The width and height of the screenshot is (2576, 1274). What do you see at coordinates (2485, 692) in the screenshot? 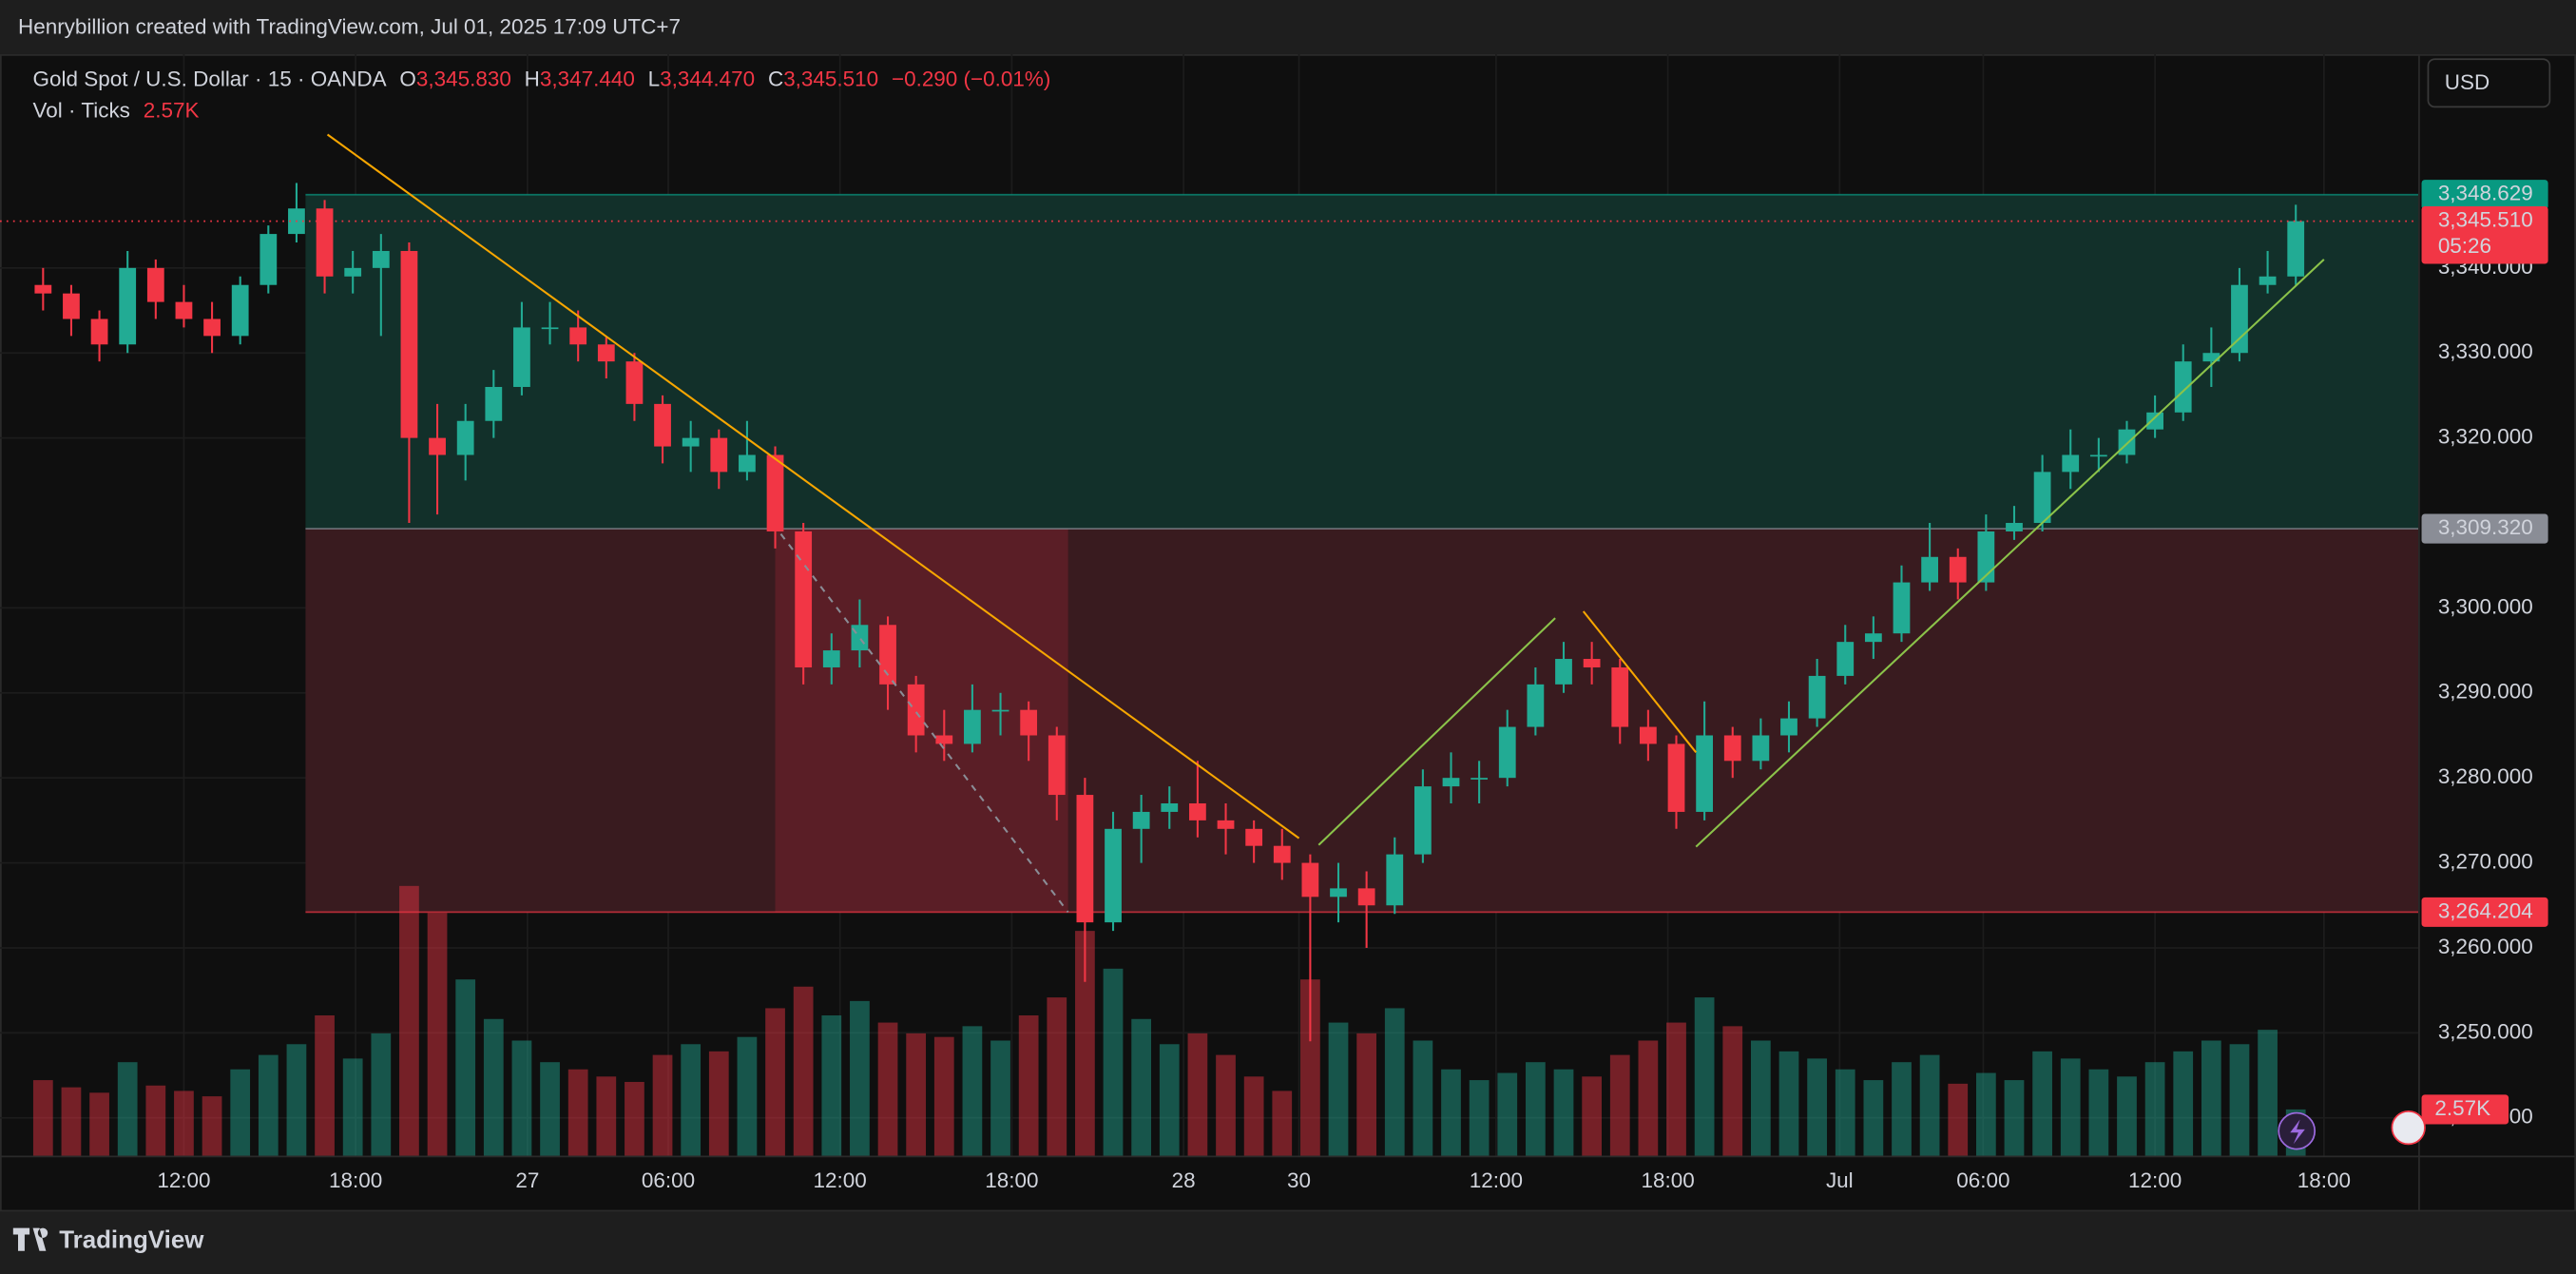
I see `y-tick-label: 3,290.000` at bounding box center [2485, 692].